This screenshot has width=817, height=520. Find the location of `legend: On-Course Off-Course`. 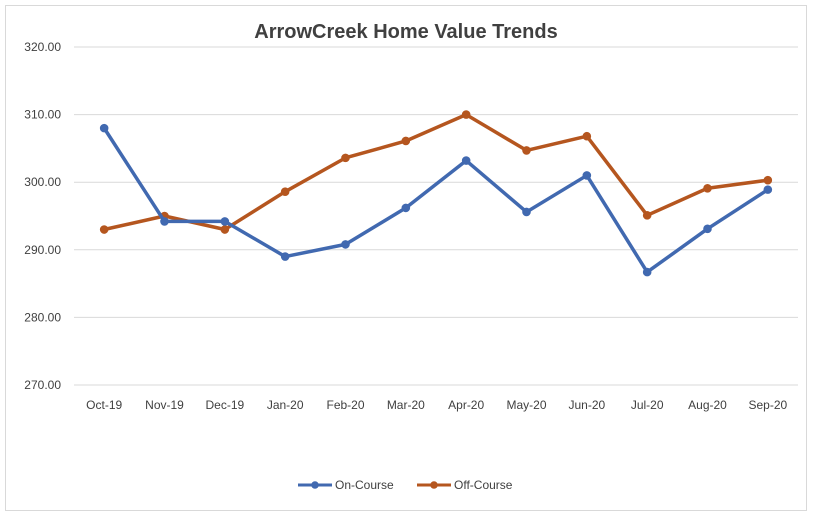

legend: On-Course Off-Course is located at coordinates (405, 485).